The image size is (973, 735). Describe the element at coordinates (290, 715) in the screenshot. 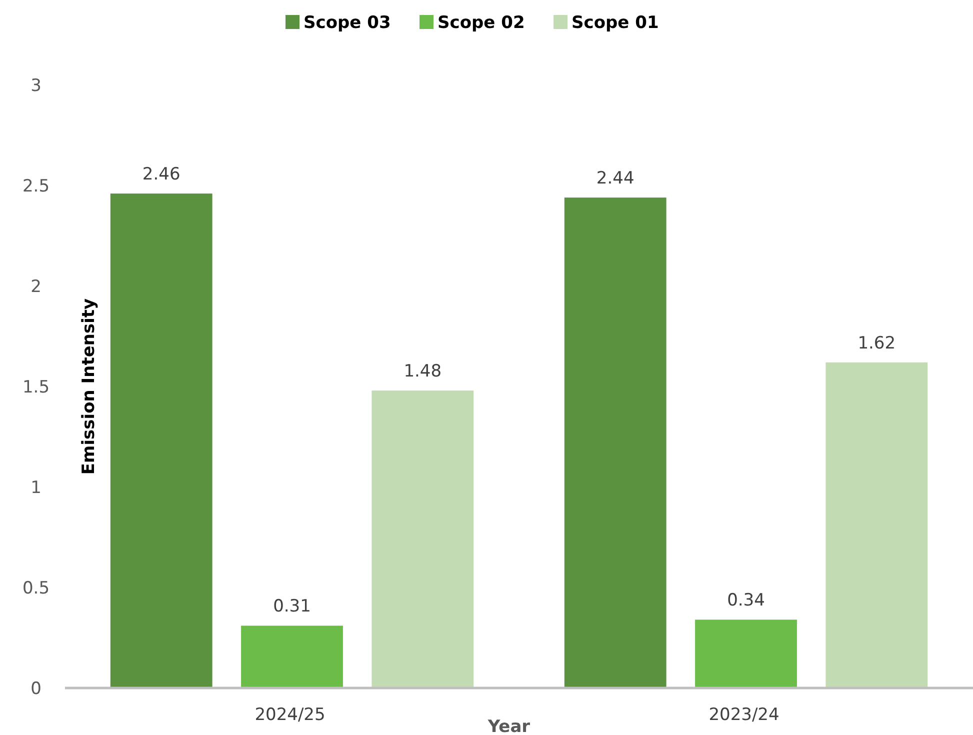

I see `x-tick-label: 2024/25` at that location.